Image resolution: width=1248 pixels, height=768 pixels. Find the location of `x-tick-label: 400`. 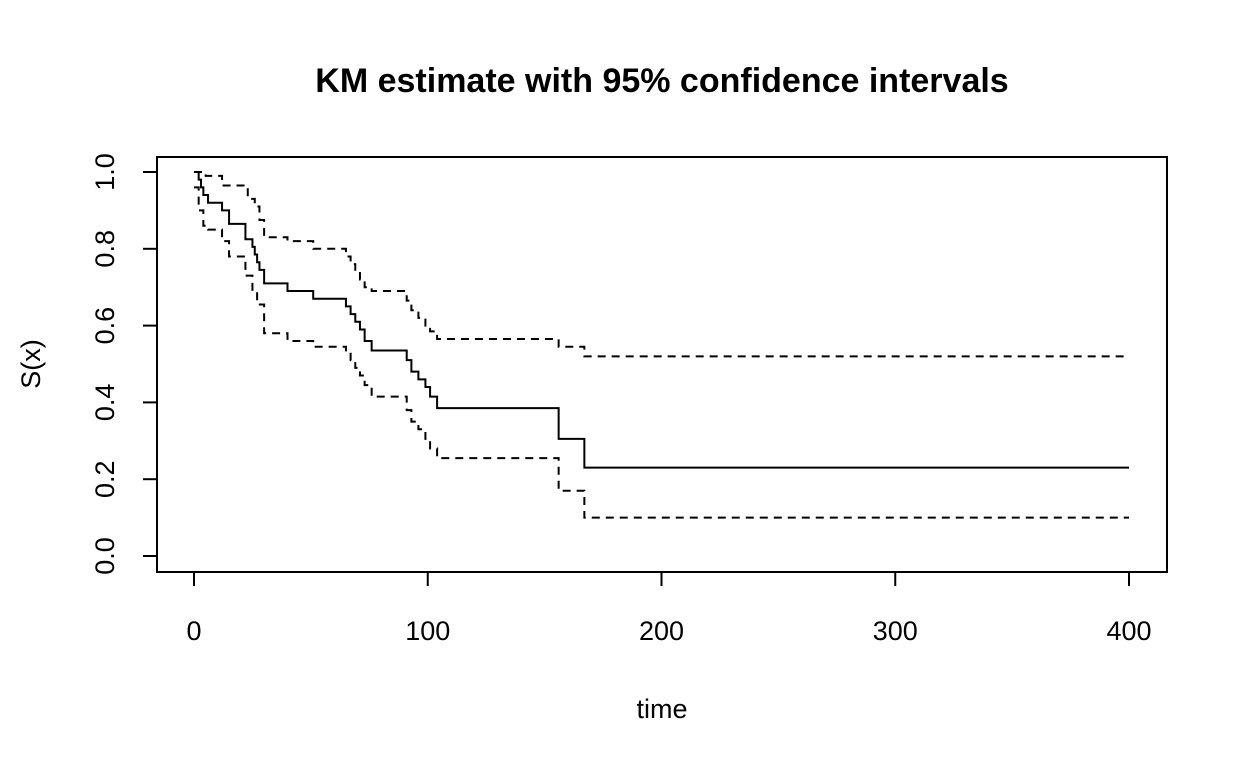

x-tick-label: 400 is located at coordinates (1128, 631).